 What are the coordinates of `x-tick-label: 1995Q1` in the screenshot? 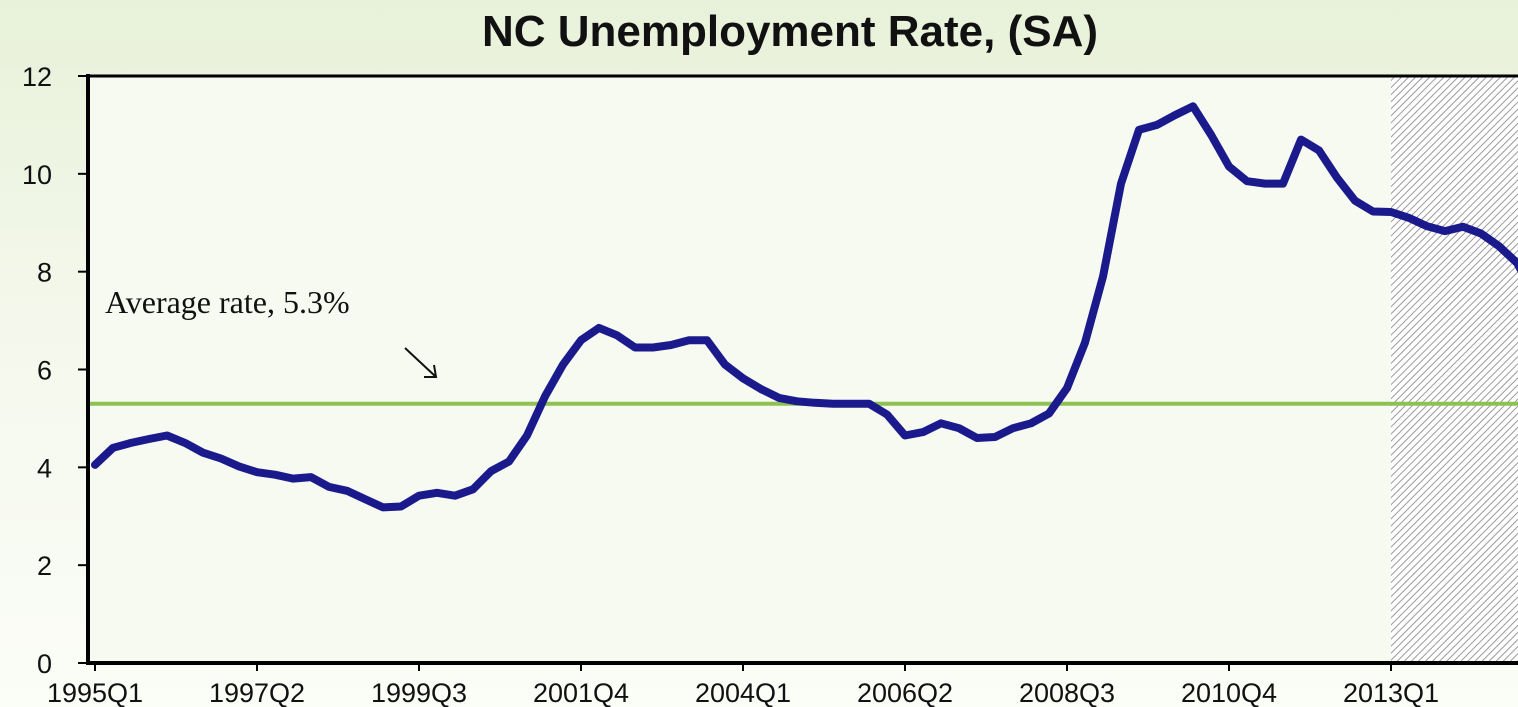 It's located at (95, 692).